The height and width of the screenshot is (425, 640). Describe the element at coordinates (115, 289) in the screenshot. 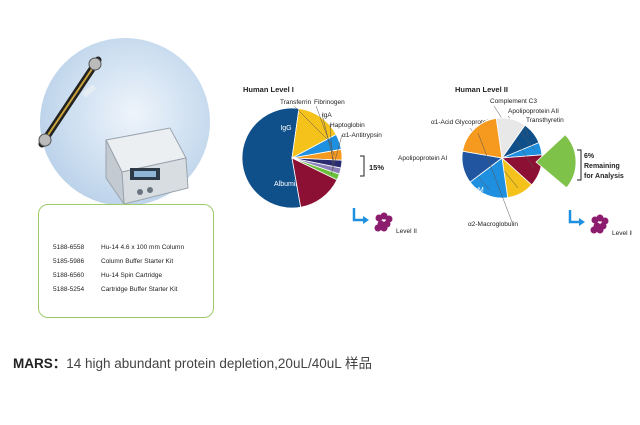

I see `catalog-row: 5188-5254 Cartridge Buffer Starter Kit` at that location.